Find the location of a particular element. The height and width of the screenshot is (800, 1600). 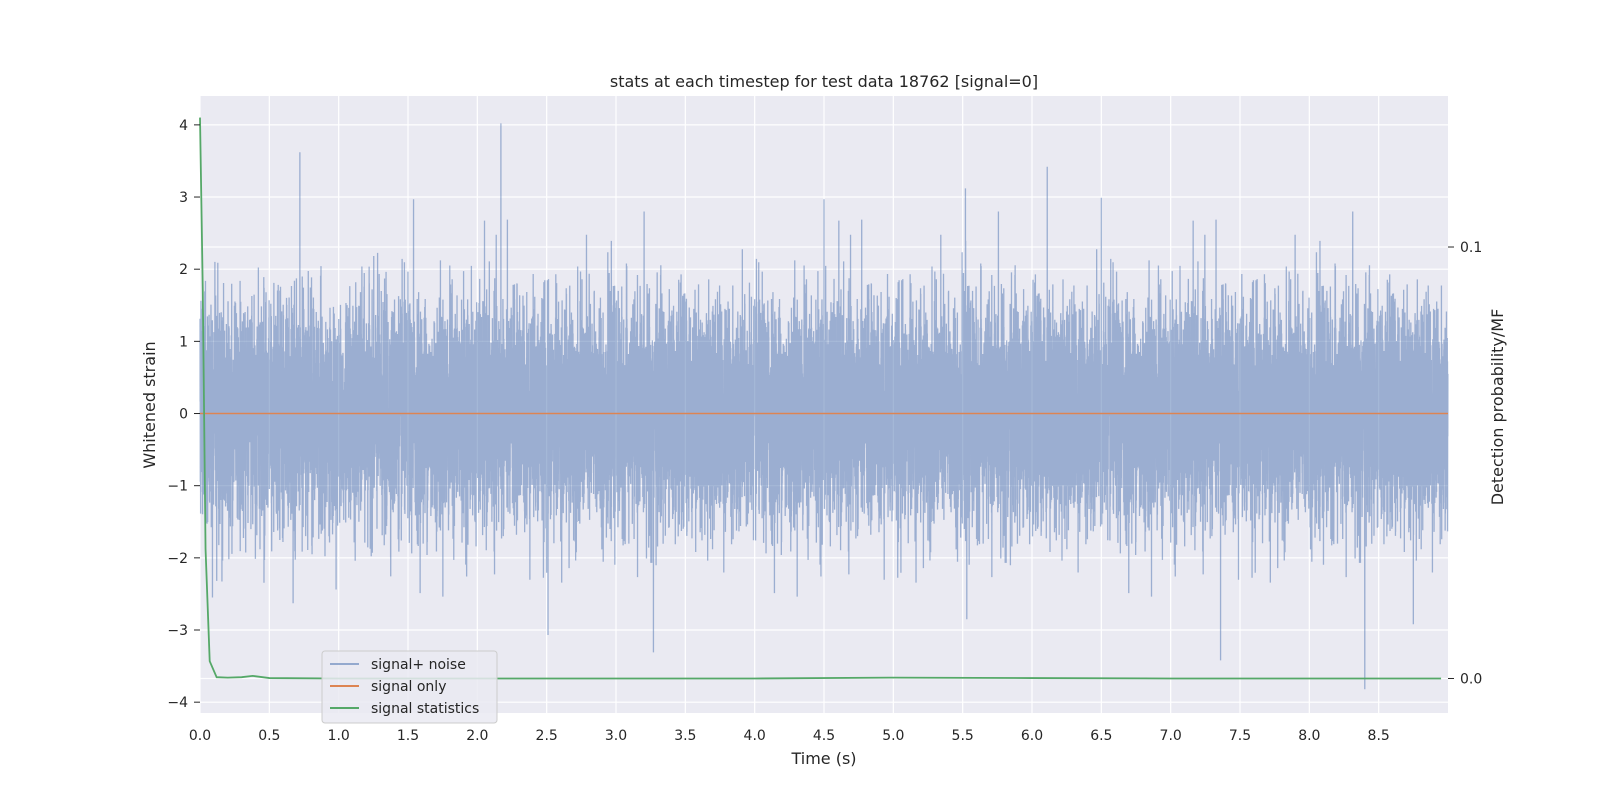

x-tick-label: 1.0 is located at coordinates (339, 736).